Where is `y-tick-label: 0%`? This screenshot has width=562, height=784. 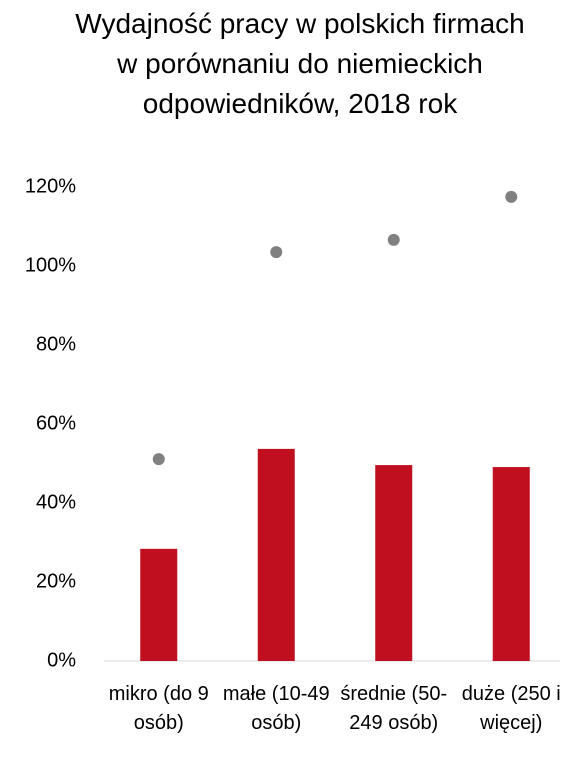
y-tick-label: 0% is located at coordinates (61, 660).